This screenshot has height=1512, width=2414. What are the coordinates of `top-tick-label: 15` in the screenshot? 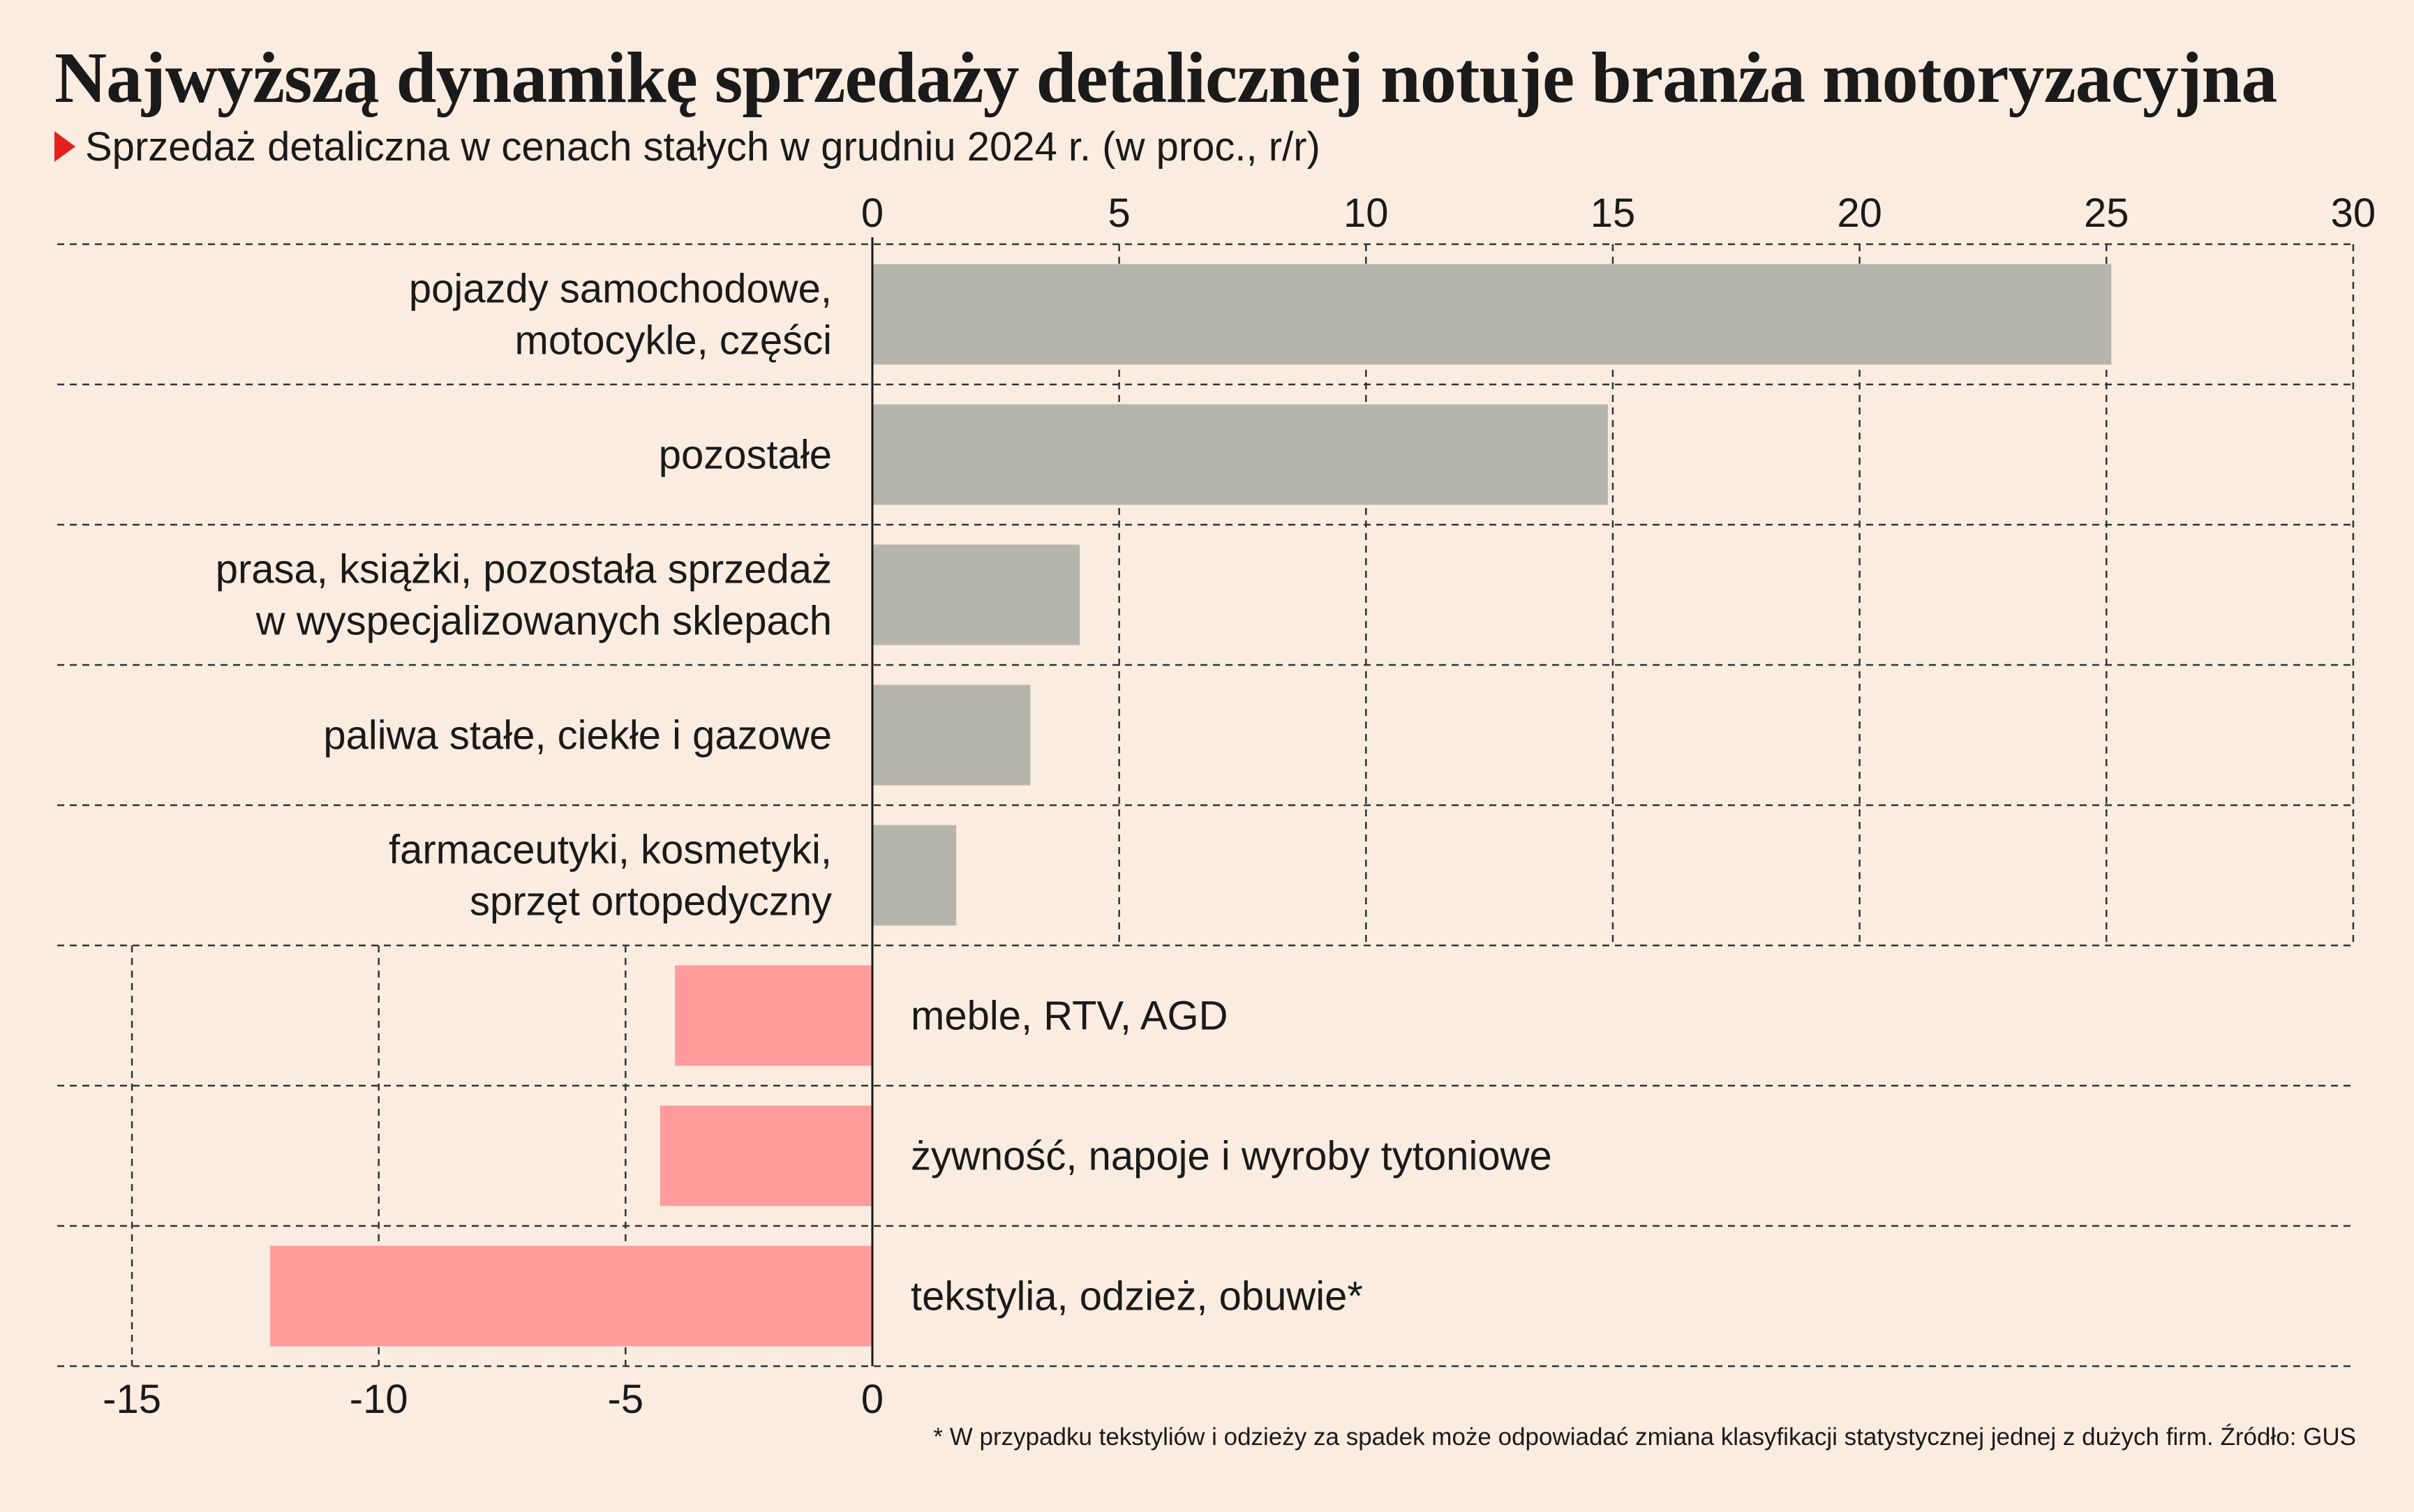 It's located at (1613, 213).